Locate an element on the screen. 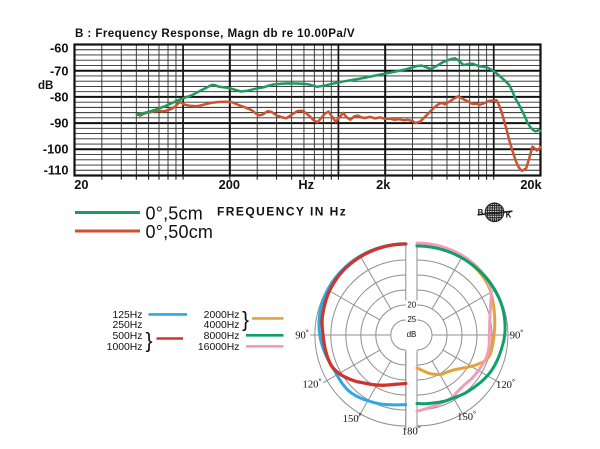 This screenshot has height=449, width=600. svg-text: FREQUENCY IN Hz is located at coordinates (282, 212).